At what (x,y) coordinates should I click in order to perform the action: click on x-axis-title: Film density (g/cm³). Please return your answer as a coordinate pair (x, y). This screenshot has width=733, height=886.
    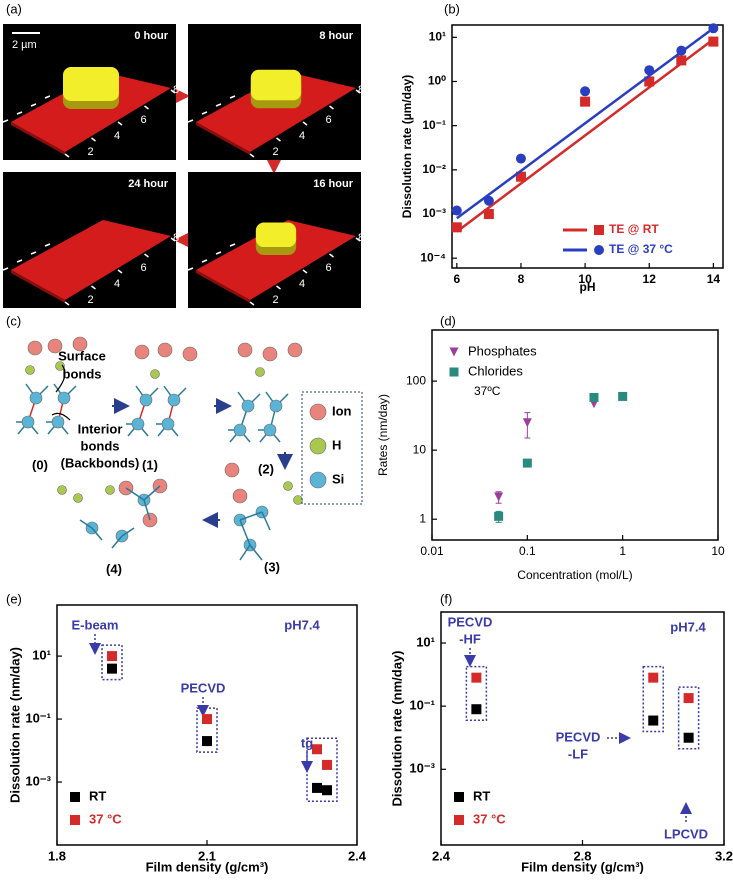
    Looking at the image, I should click on (582, 866).